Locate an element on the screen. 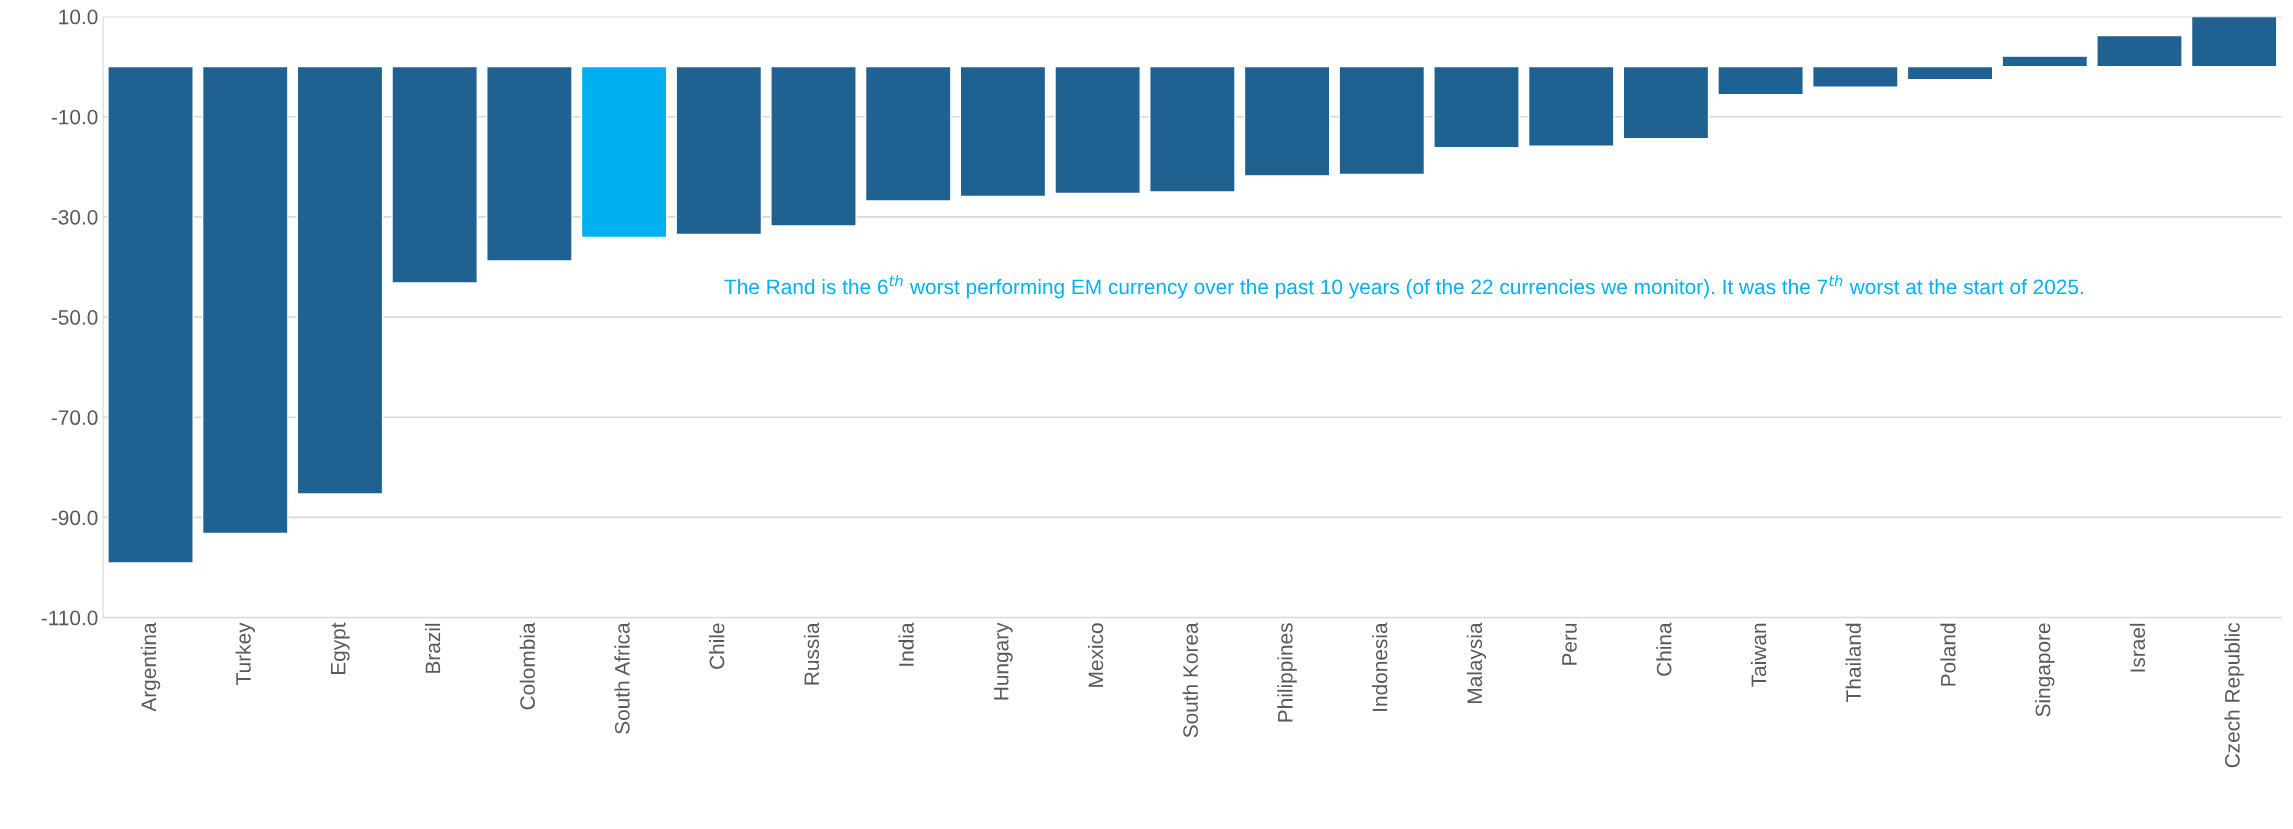 The height and width of the screenshot is (829, 2293). x-tick-label: India is located at coordinates (906, 644).